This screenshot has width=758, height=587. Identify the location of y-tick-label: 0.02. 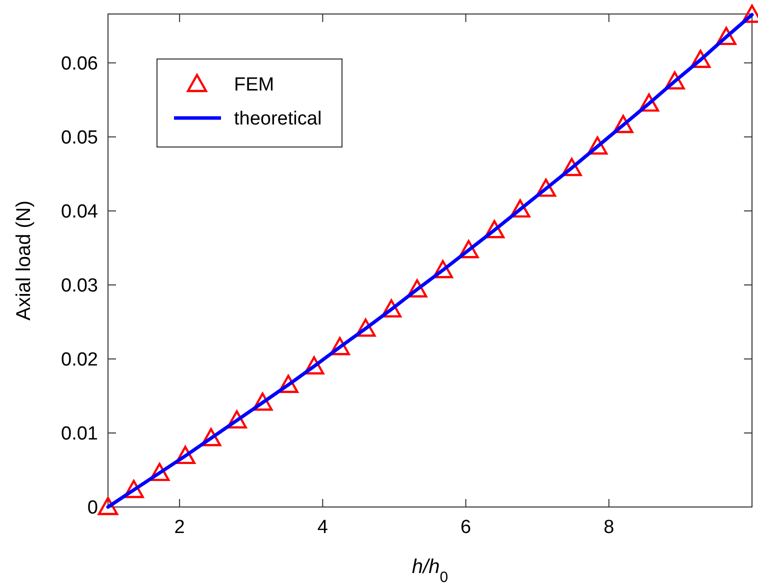
(79, 360).